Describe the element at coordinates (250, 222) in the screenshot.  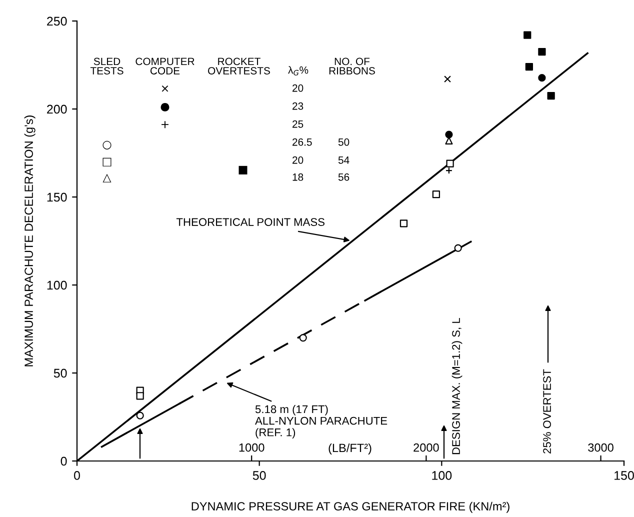
I see `annotation: THEORETICAL POINT MASS` at that location.